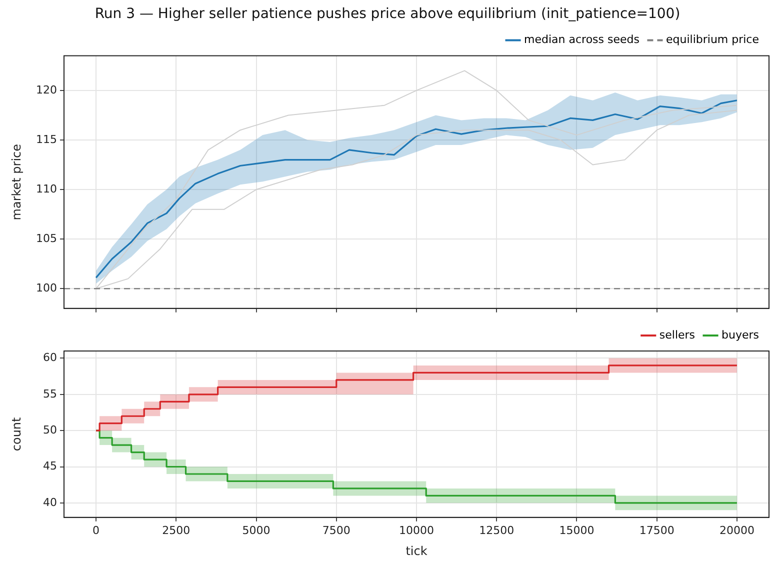 Image resolution: width=777 pixels, height=567 pixels. What do you see at coordinates (50, 502) in the screenshot?
I see `y-tick-label: 40` at bounding box center [50, 502].